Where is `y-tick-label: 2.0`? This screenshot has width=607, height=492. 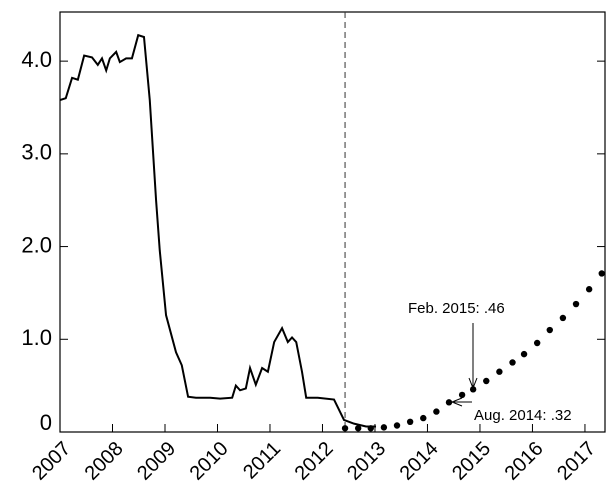
y-tick-label: 2.0 is located at coordinates (36, 244).